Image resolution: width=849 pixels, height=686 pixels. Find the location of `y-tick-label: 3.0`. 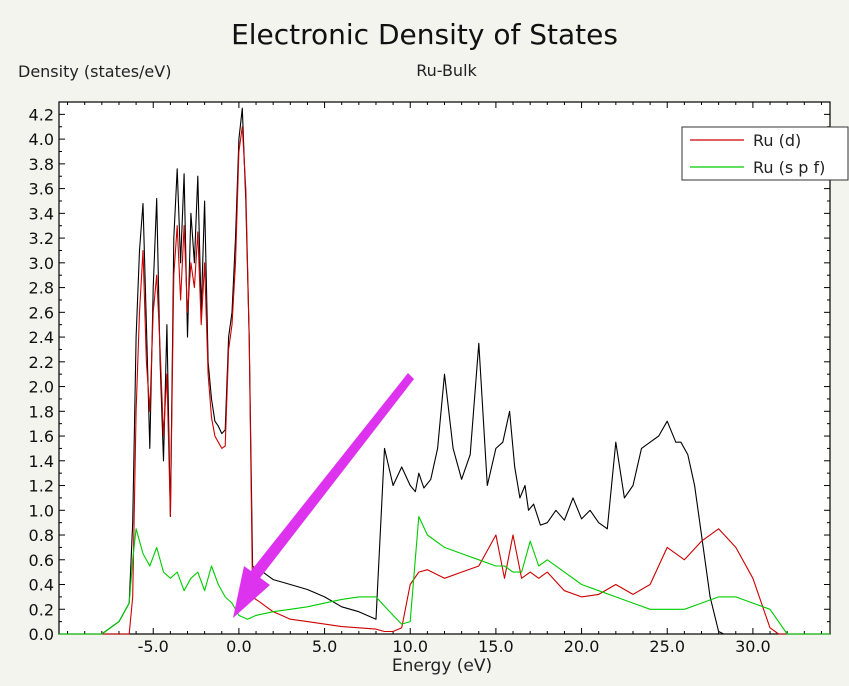

y-tick-label: 3.0 is located at coordinates (41, 263).